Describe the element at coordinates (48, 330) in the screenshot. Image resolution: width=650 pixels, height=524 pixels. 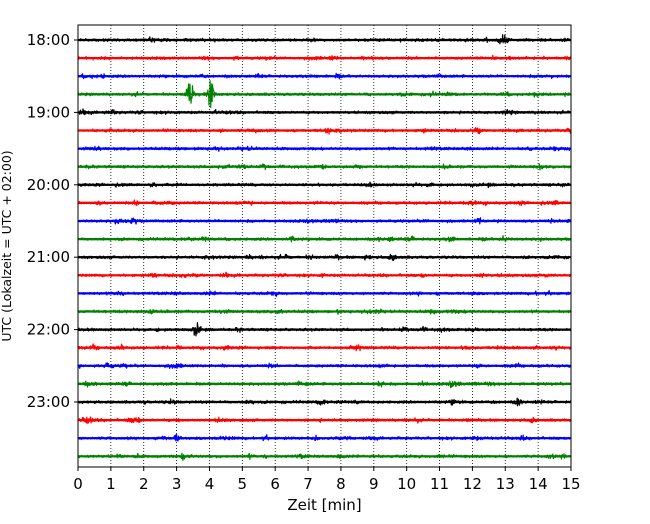
I see `y-tick-label: 22:00` at that location.